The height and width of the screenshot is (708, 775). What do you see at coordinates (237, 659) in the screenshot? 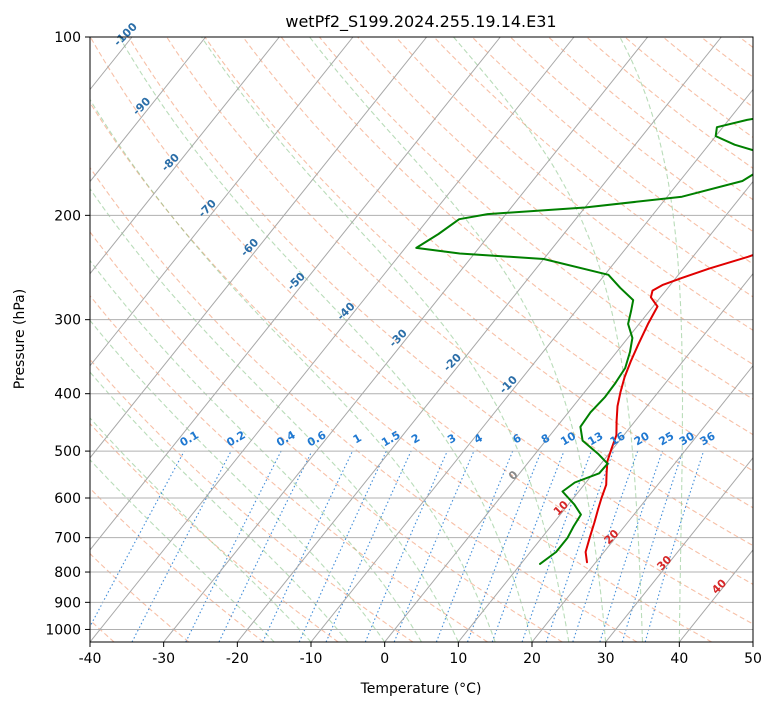
I see `x-tick-label: -20` at bounding box center [237, 659].